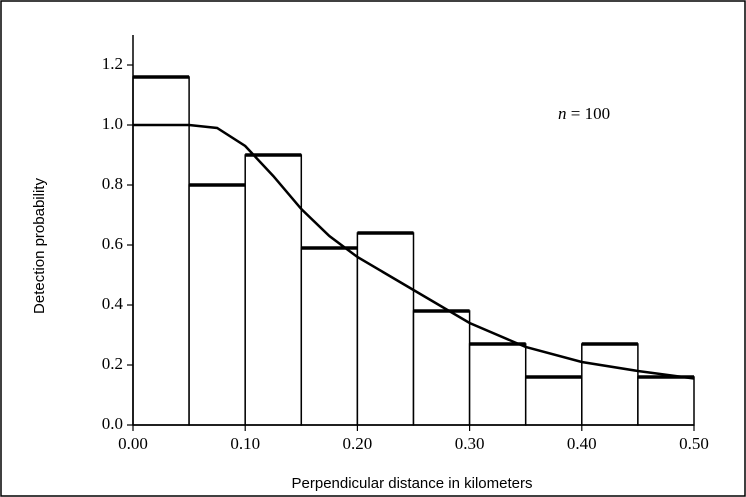 The height and width of the screenshot is (497, 746). I want to click on y-tick-label: 0.0, so click(112, 423).